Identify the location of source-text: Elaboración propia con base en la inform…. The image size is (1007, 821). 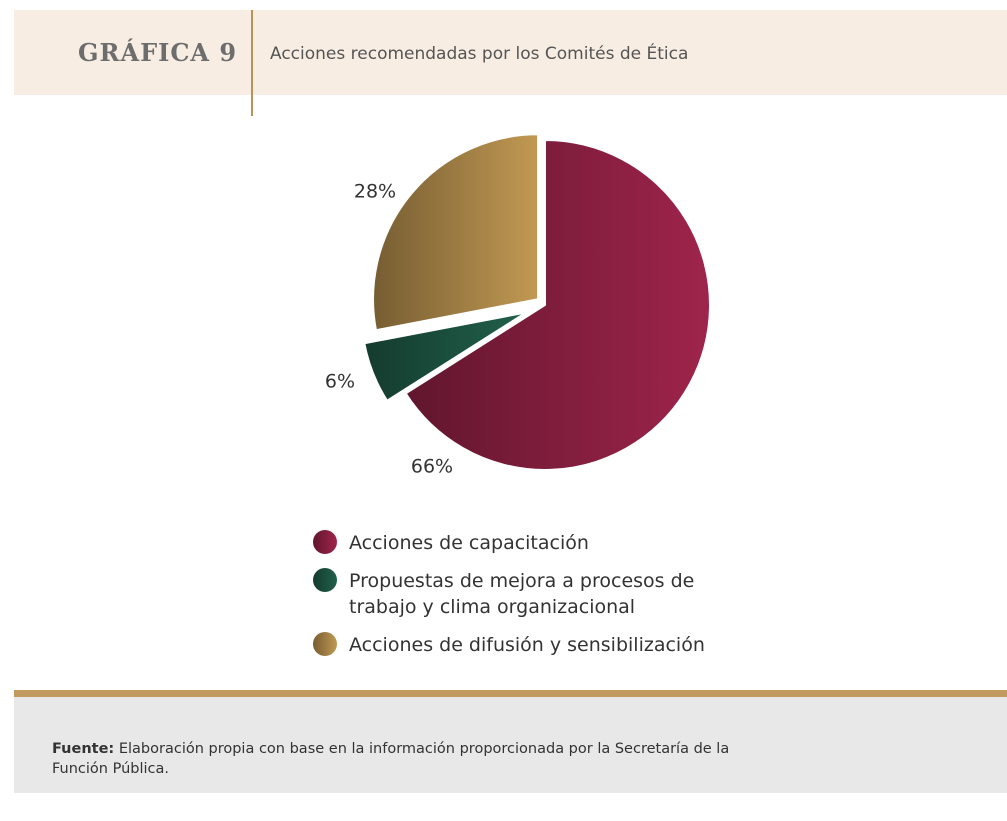
(391, 759).